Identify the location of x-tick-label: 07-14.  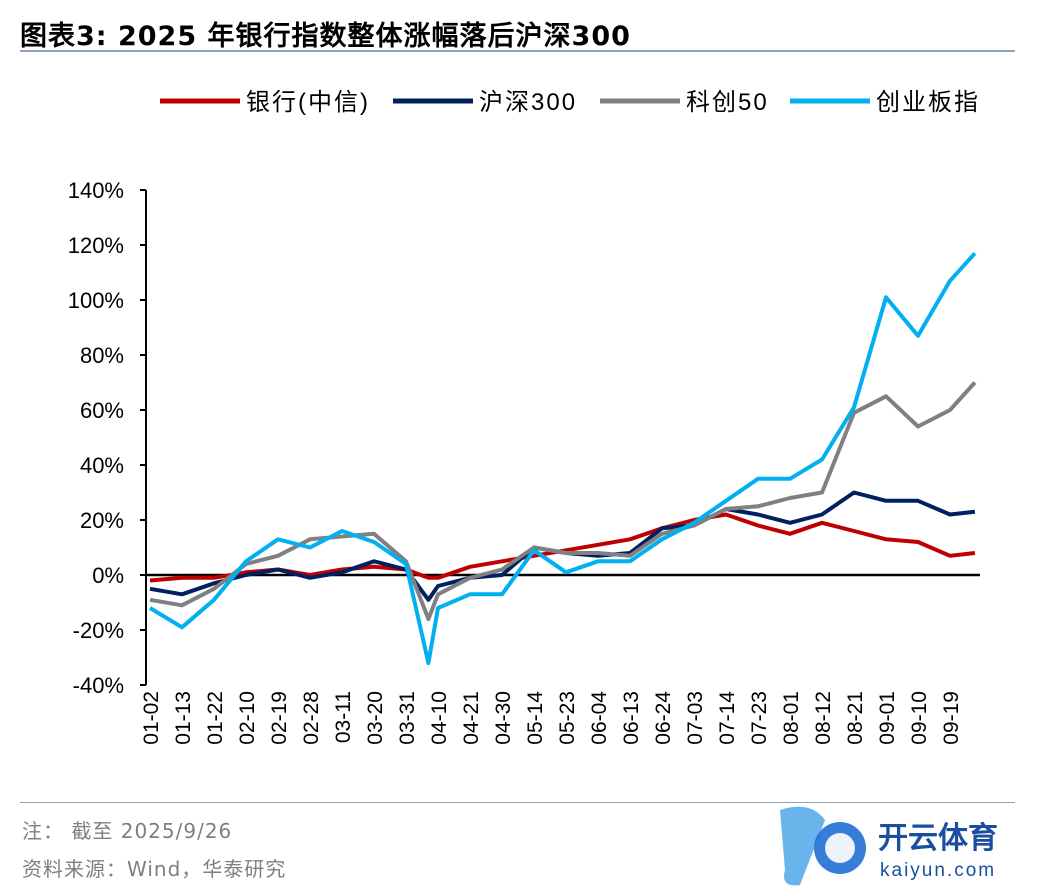
(727, 718).